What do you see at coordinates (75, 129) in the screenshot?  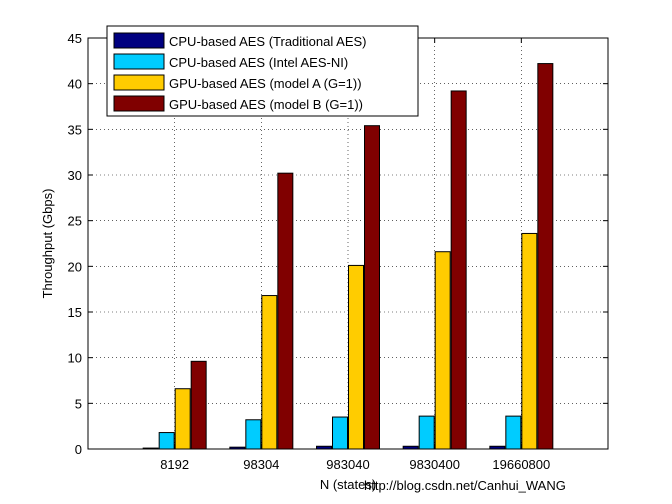 I see `y-tick-label: 35` at bounding box center [75, 129].